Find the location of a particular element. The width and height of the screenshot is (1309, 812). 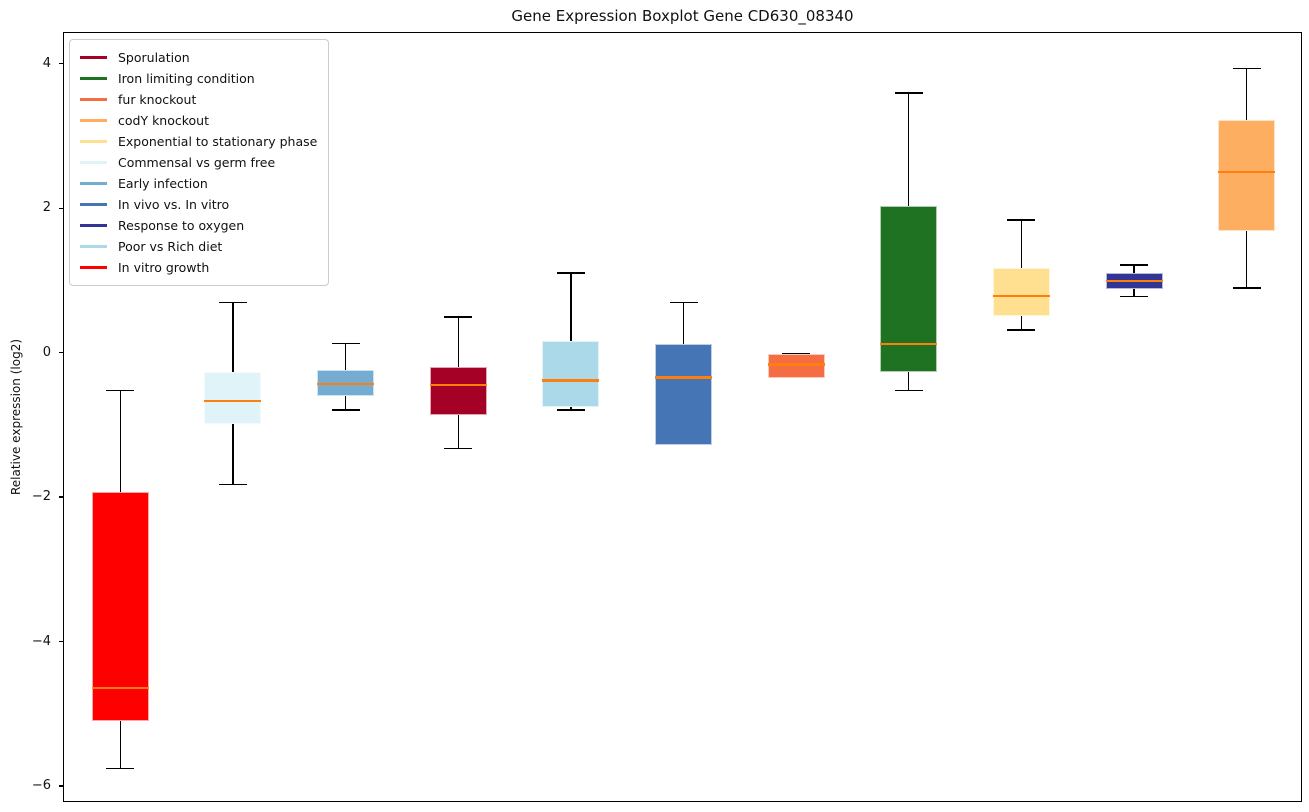

y-tick-label: −6 is located at coordinates (41, 786).